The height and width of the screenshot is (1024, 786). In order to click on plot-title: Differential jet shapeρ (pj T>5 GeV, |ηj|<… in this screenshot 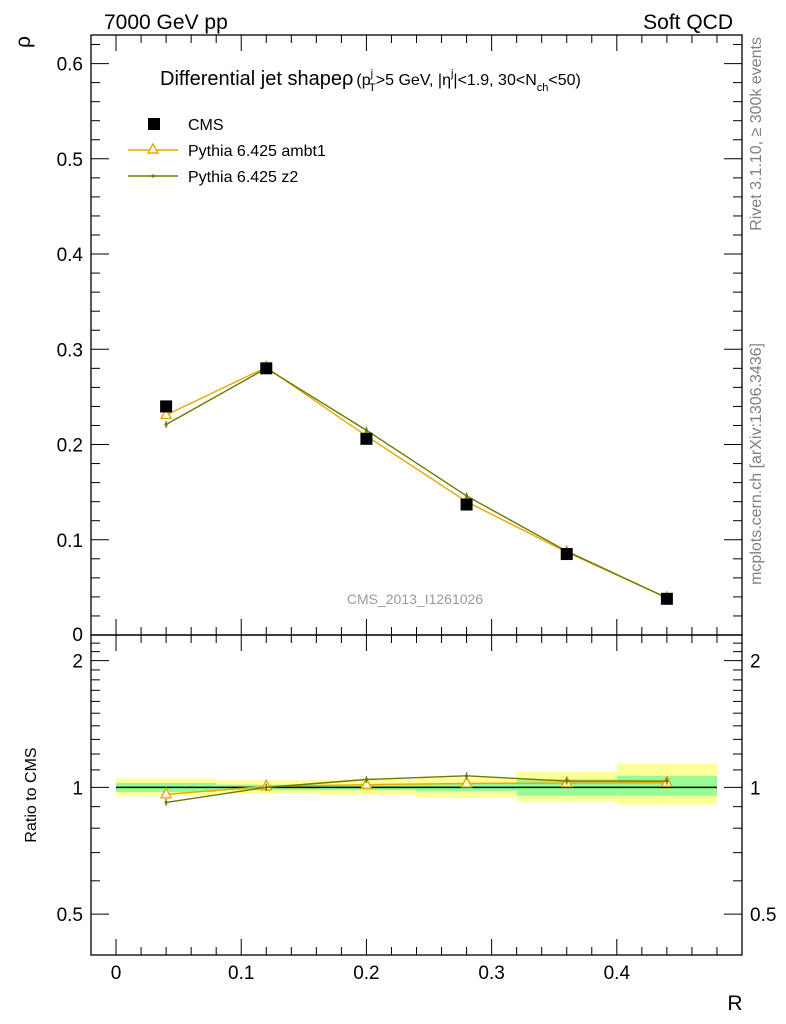, I will do `click(370, 81)`.